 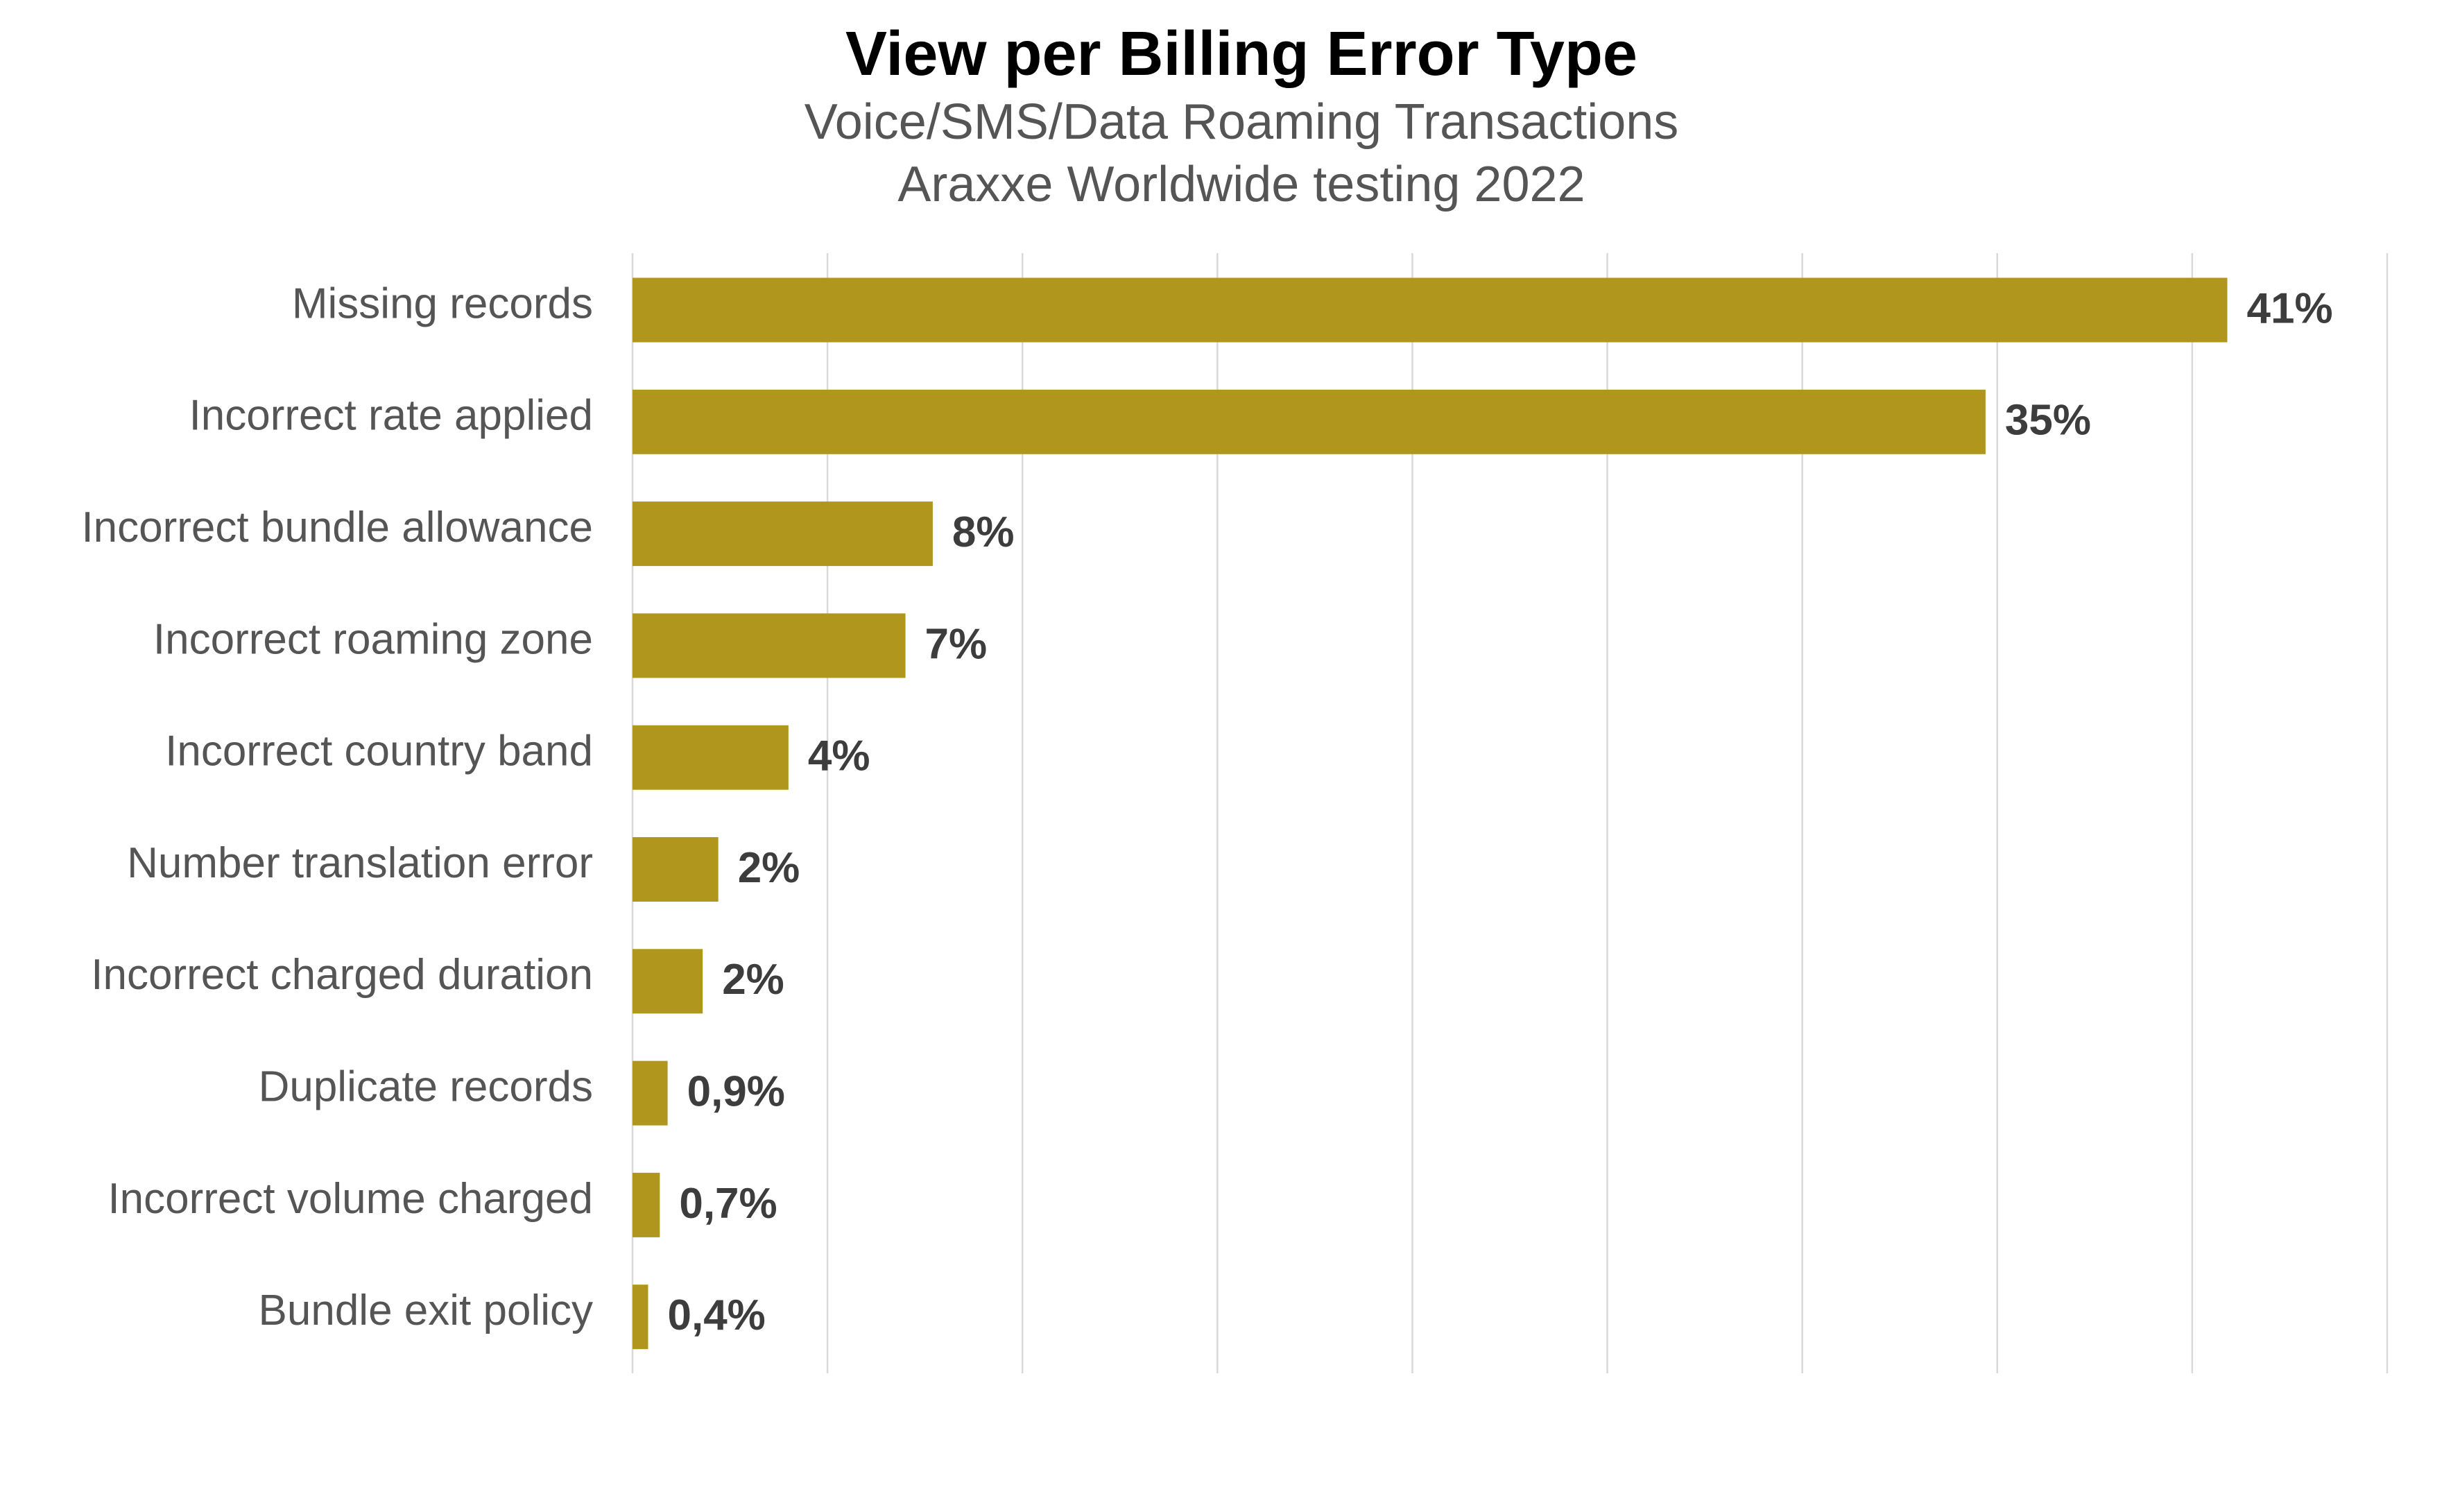 What do you see at coordinates (956, 644) in the screenshot?
I see `value-label-3: 7%` at bounding box center [956, 644].